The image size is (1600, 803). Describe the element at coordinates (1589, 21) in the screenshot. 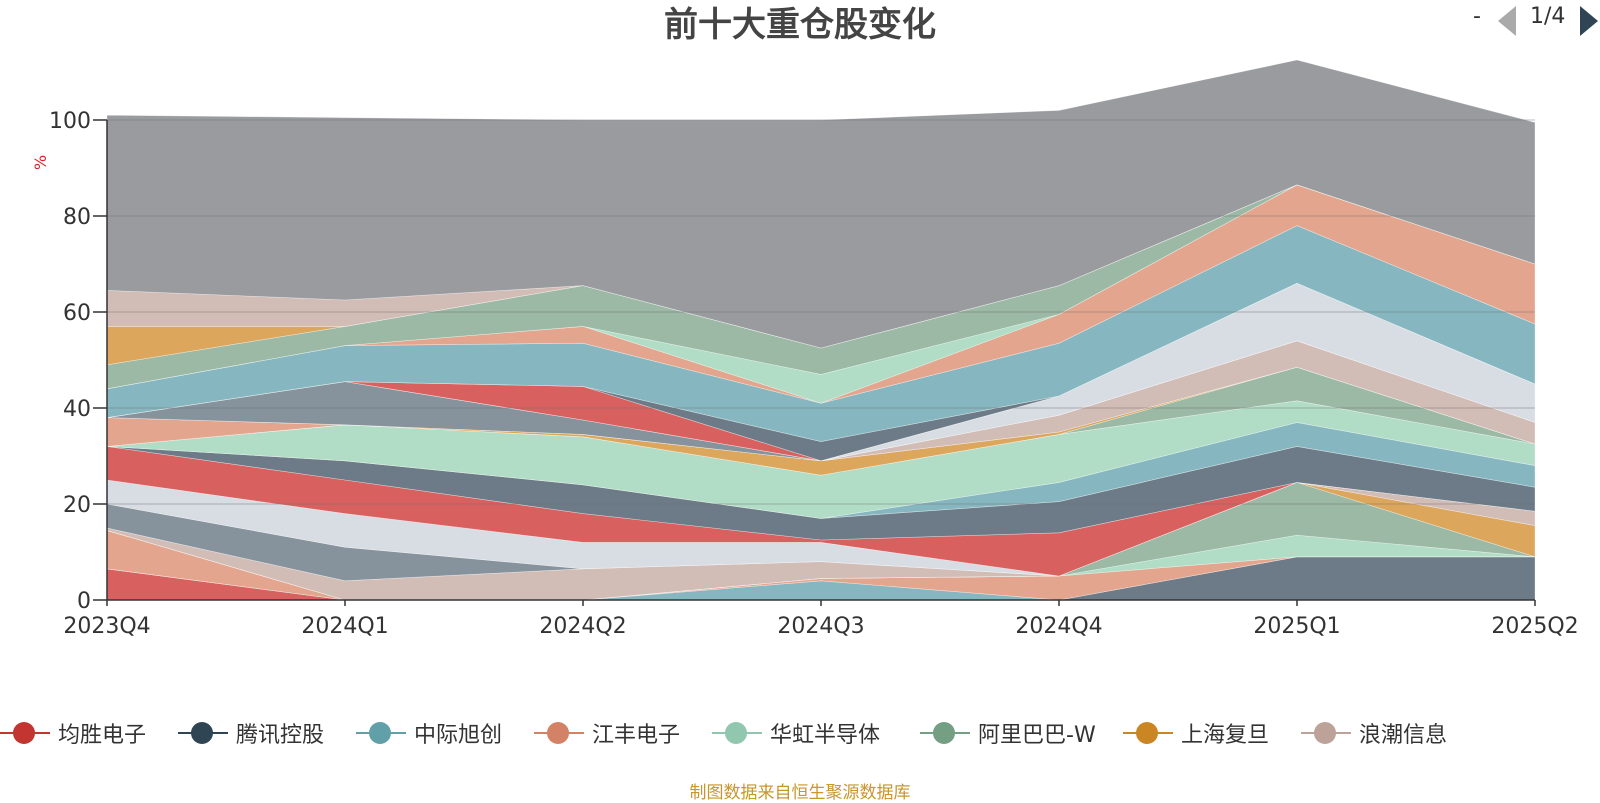

I see `legend-next-page-icon` at that location.